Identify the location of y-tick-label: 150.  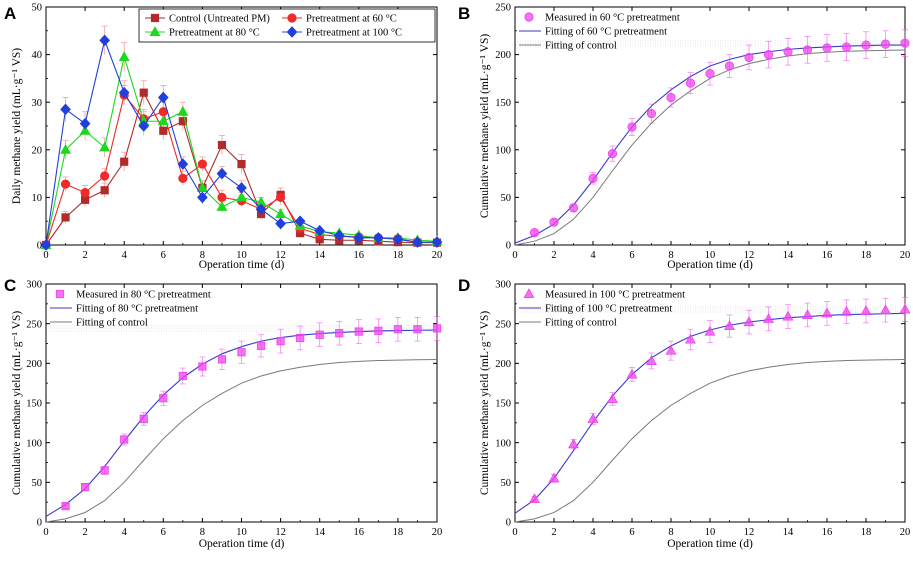
(34, 404).